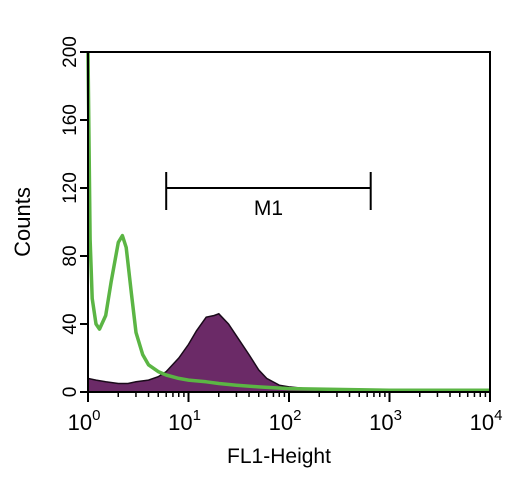 The width and height of the screenshot is (527, 480). What do you see at coordinates (84, 421) in the screenshot?
I see `x-tick-label: 10⁰` at bounding box center [84, 421].